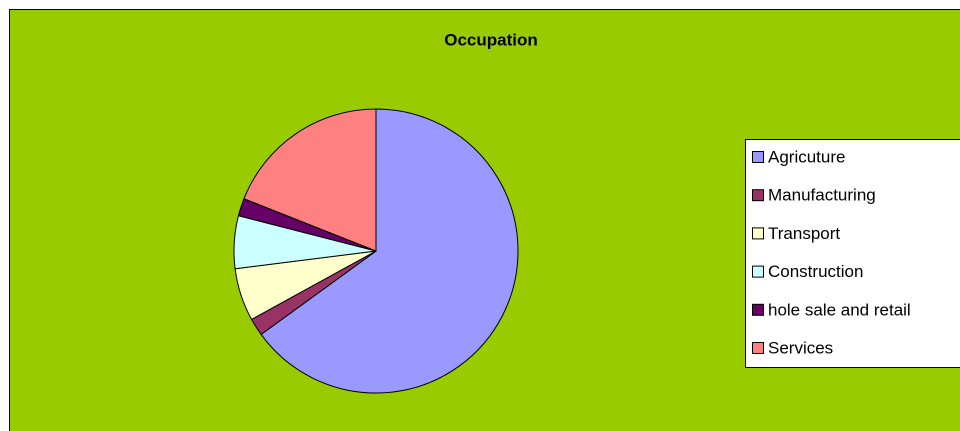 This screenshot has height=431, width=960. Describe the element at coordinates (822, 195) in the screenshot. I see `legend-label: Manufacturing` at that location.